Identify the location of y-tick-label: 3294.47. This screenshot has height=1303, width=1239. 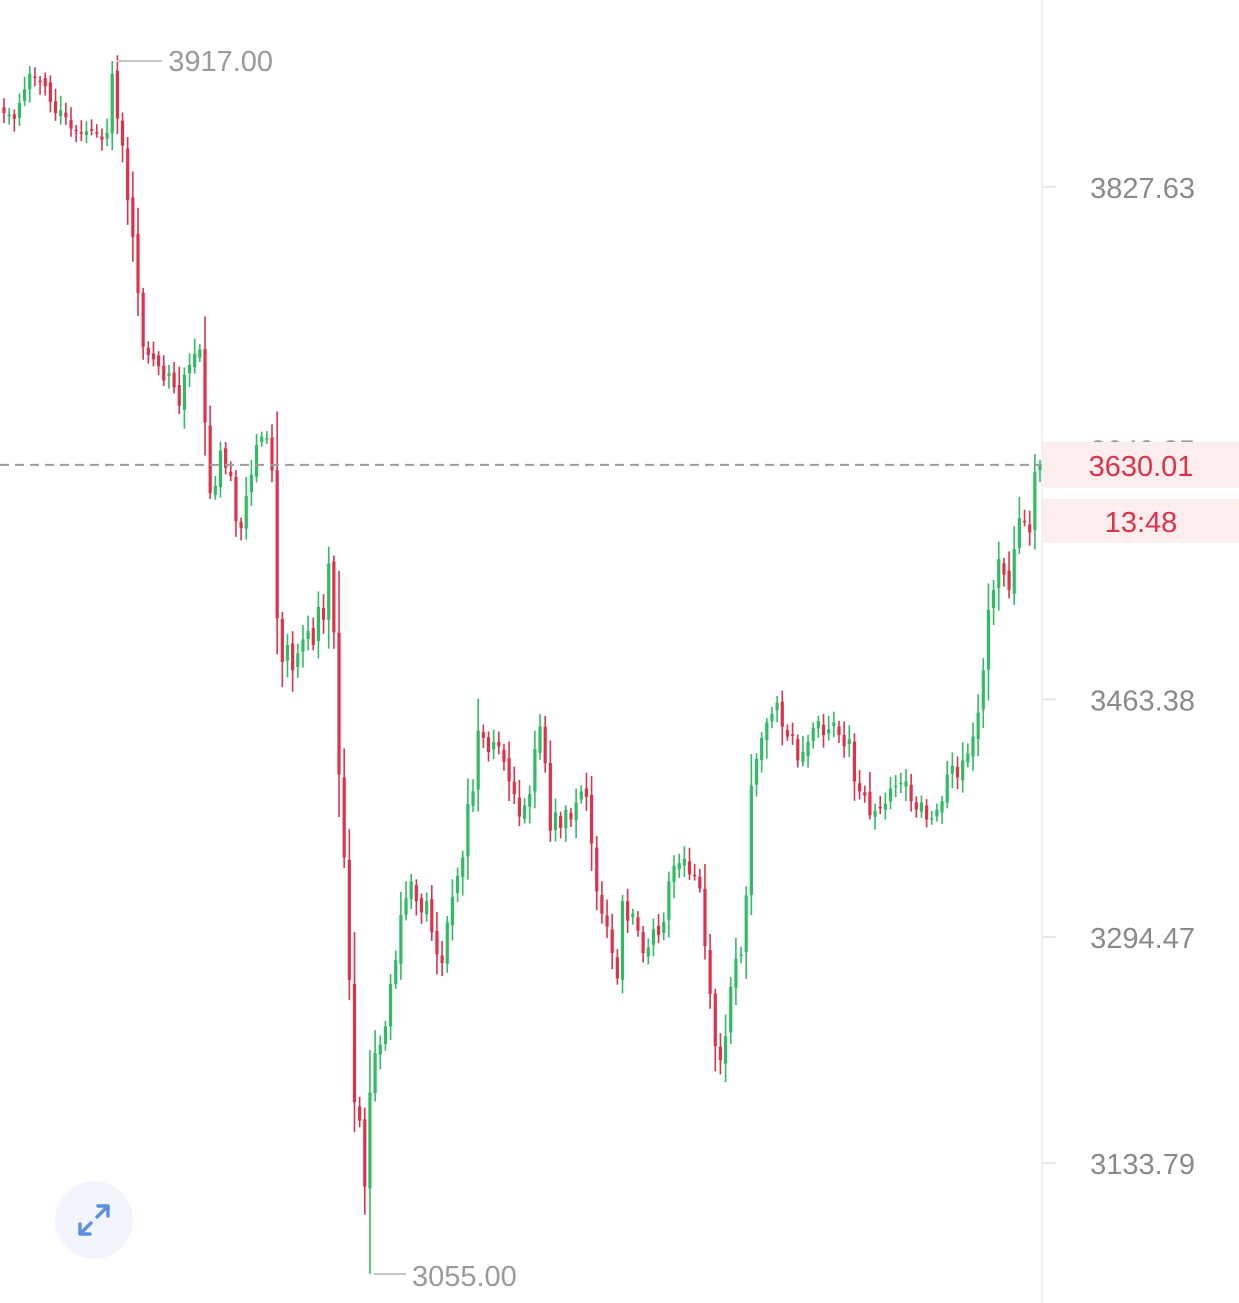
(1142, 939).